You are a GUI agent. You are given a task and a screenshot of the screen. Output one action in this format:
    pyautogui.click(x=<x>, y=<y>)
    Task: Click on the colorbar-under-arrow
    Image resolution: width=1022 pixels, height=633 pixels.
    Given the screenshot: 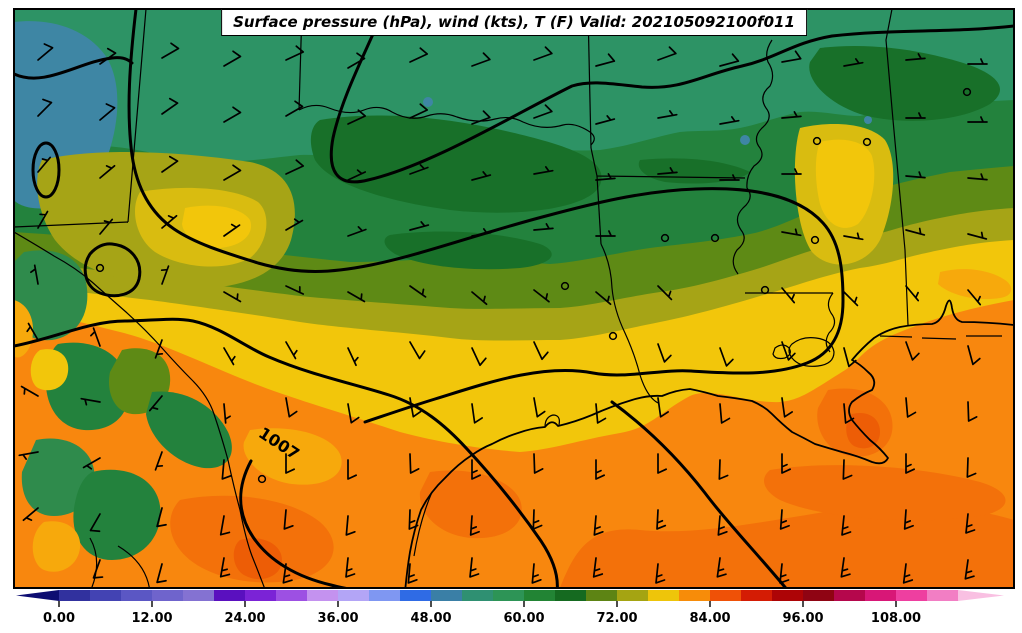 What is the action you would take?
    pyautogui.click(x=37, y=595)
    